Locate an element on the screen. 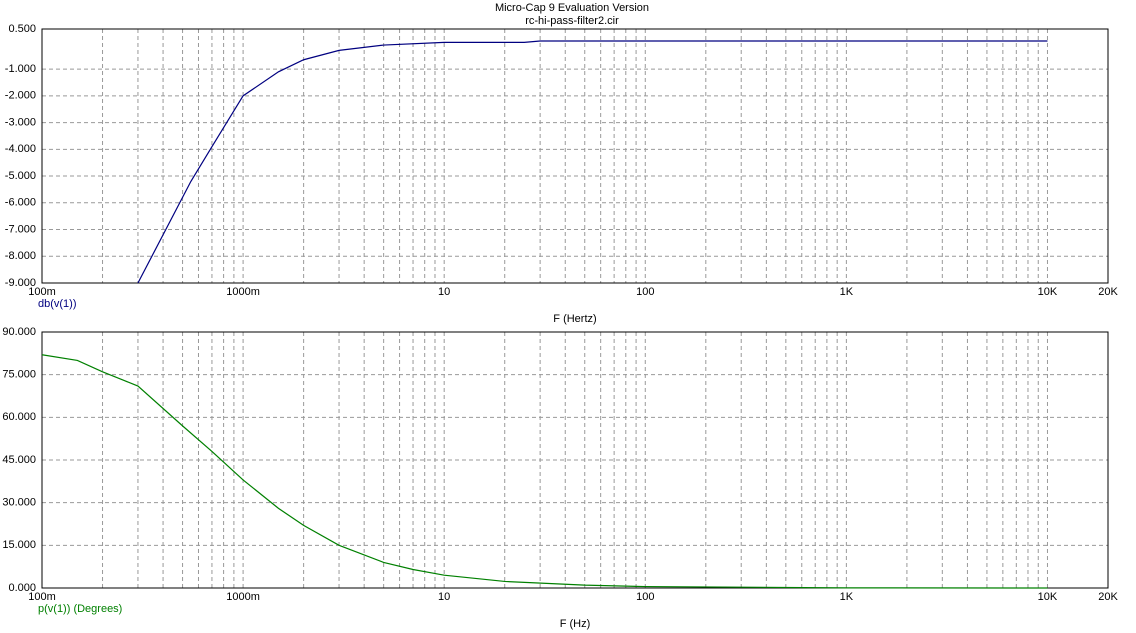 This screenshot has height=633, width=1136. legend-label: db(v(1)) is located at coordinates (57, 304).